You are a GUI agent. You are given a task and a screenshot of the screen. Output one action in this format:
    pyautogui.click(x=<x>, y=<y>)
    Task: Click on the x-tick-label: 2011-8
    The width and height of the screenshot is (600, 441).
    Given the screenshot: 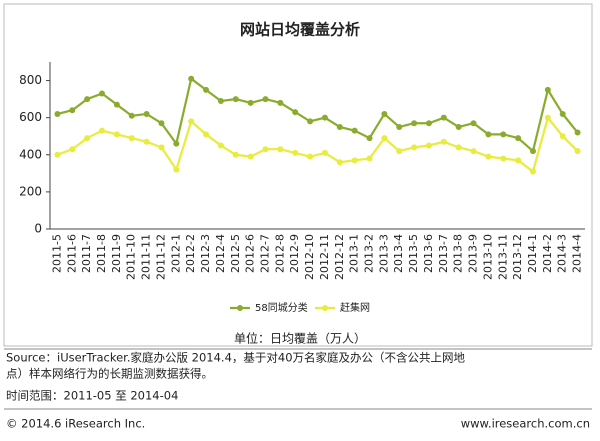 What is the action you would take?
    pyautogui.click(x=101, y=253)
    